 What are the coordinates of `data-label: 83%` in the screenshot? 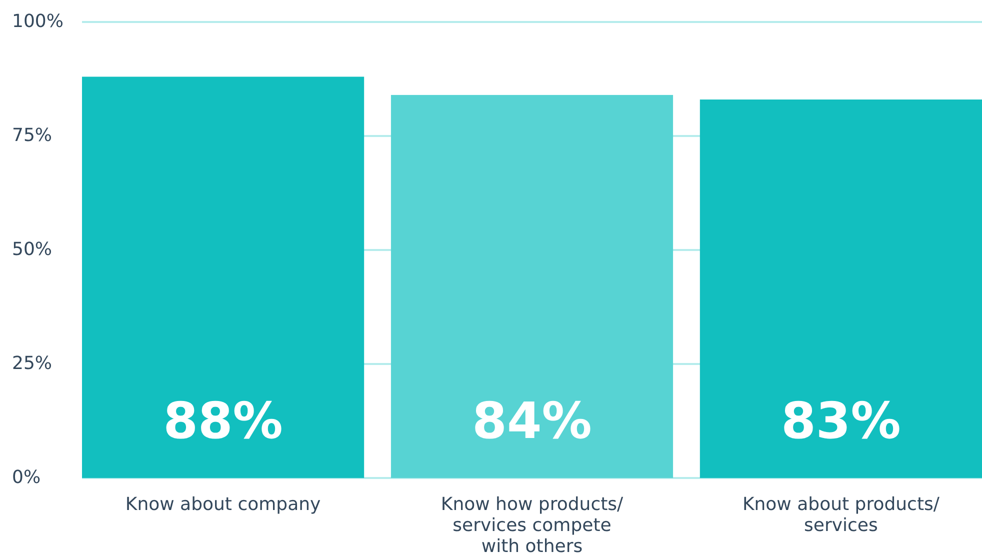 It's located at (841, 421).